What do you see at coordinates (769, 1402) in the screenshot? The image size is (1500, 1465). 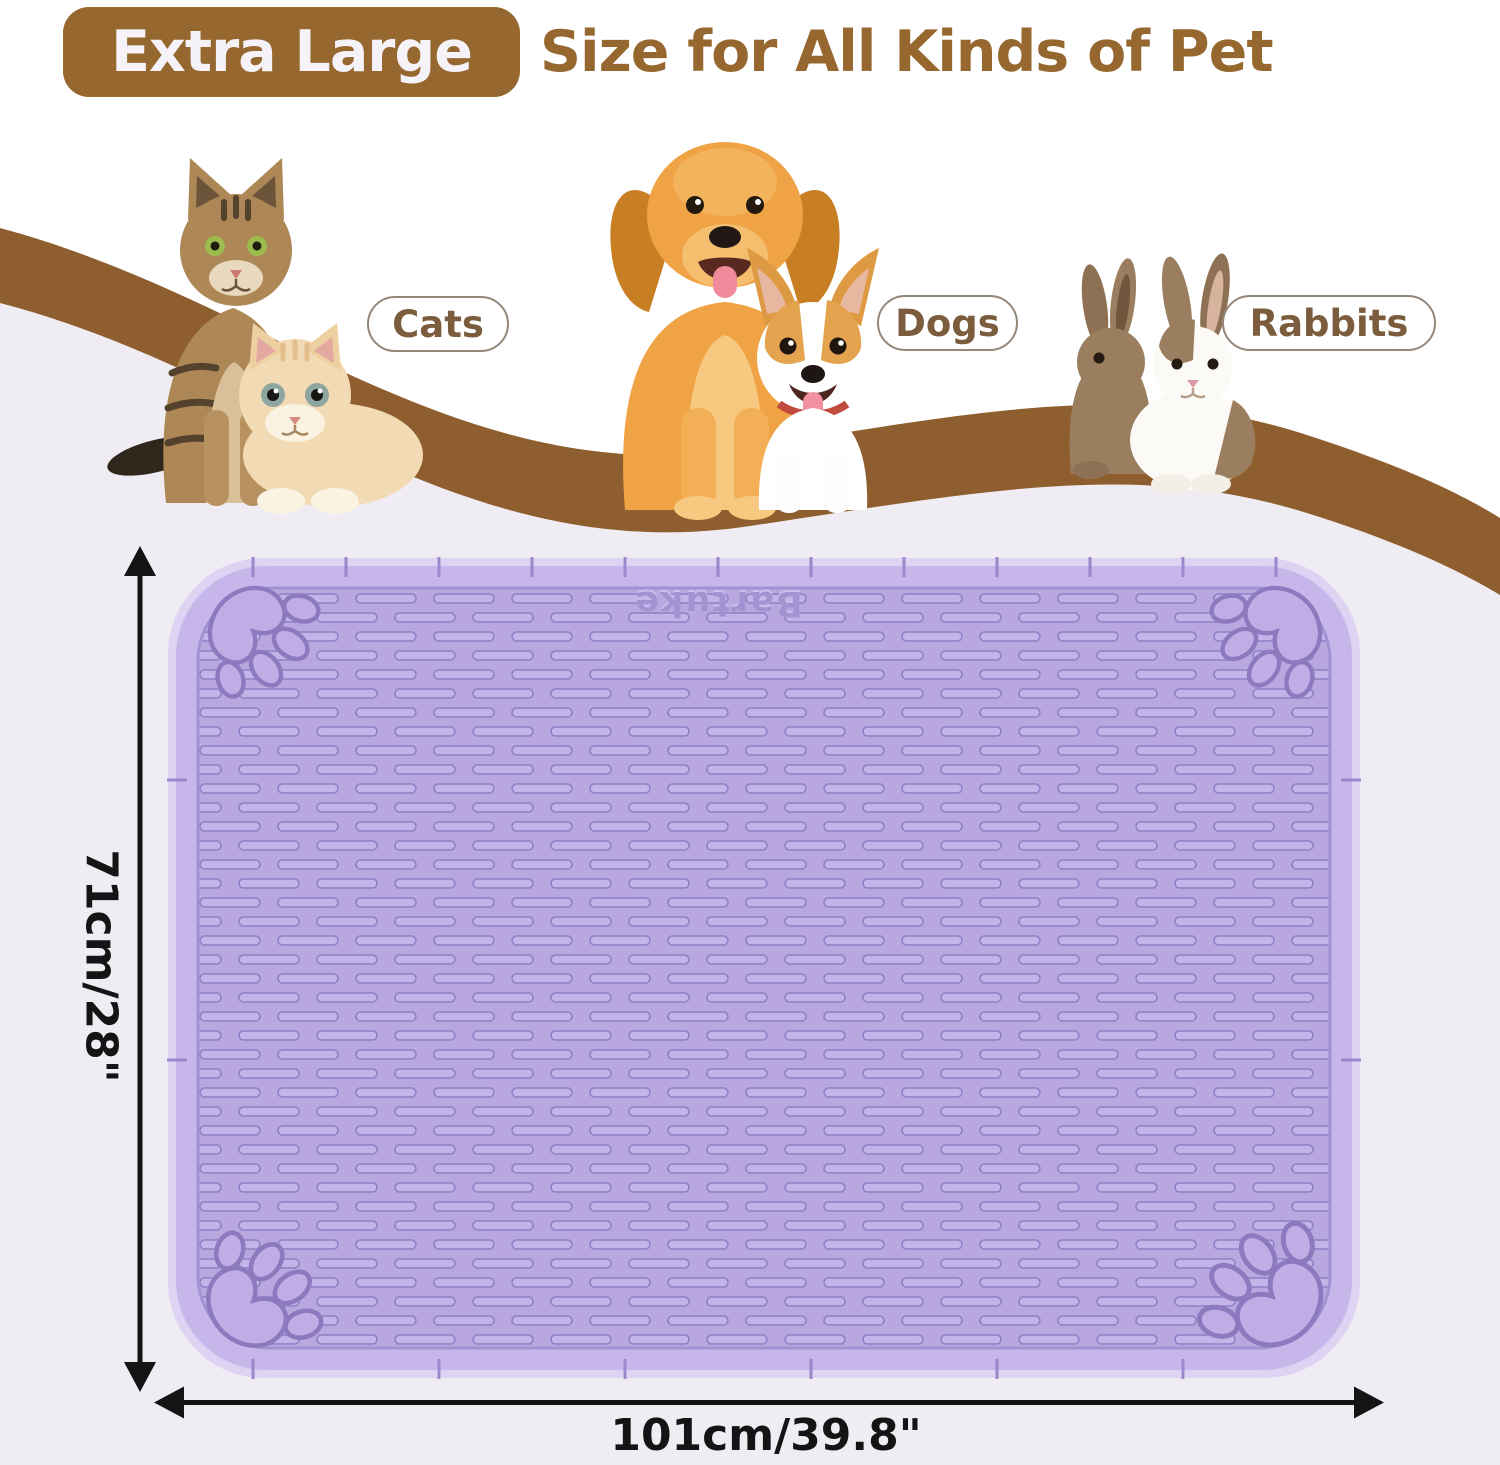 I see `width-dimension-arrow` at bounding box center [769, 1402].